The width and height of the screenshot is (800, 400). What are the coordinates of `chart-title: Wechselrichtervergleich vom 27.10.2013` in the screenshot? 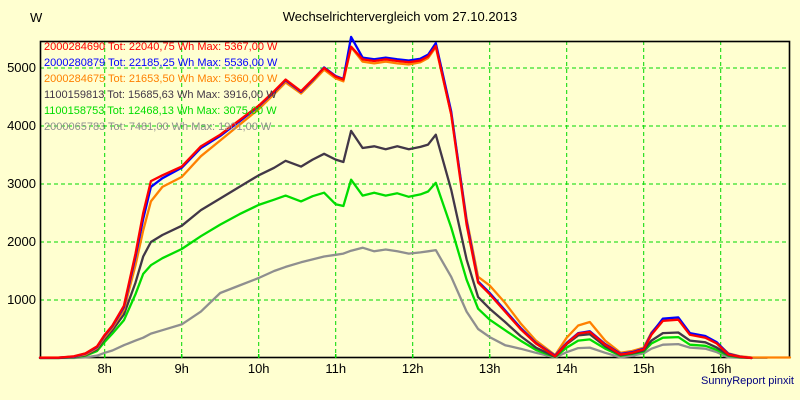 It's located at (400, 16).